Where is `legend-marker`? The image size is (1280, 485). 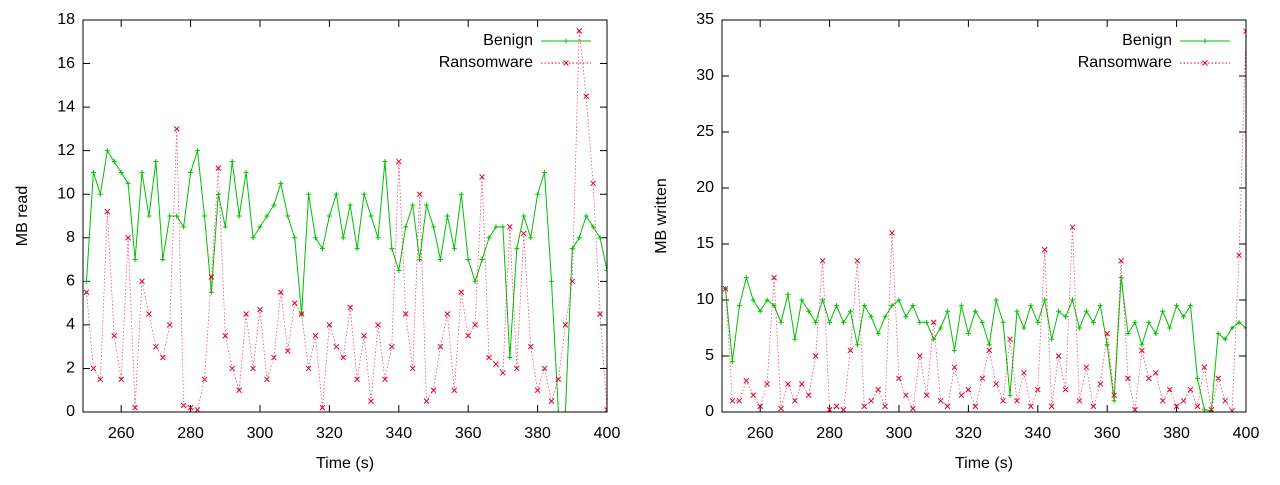
legend-marker is located at coordinates (1205, 41).